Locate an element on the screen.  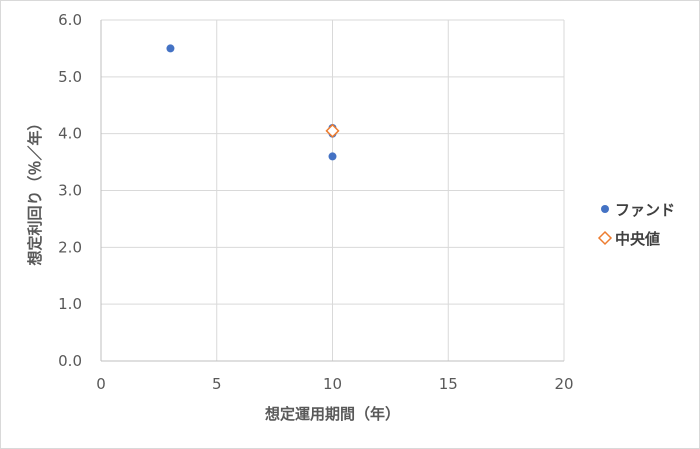
y-tick-label: 6.0 is located at coordinates (70, 20).